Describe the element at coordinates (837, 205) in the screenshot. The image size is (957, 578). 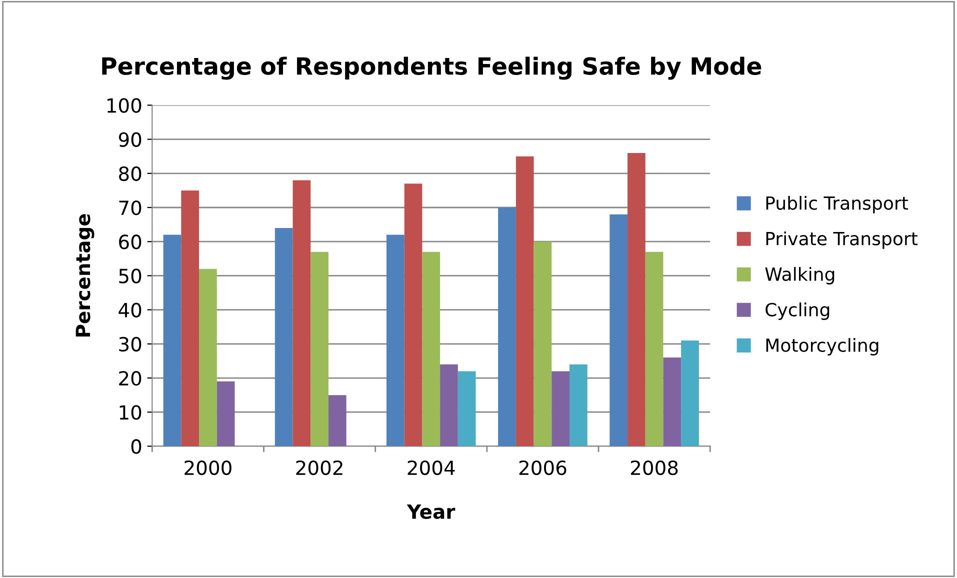
I see `legend-label: Public Transport` at that location.